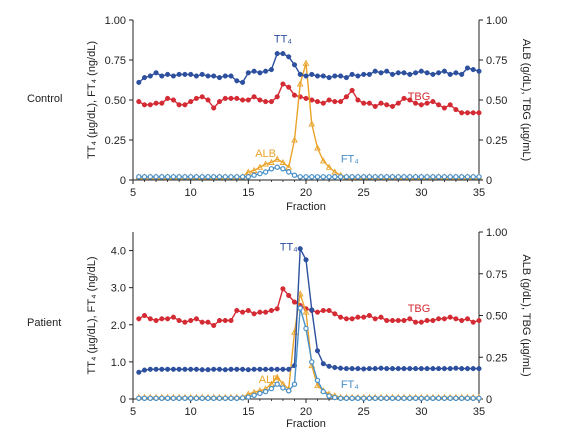 This screenshot has width=586, height=443. I want to click on x-axis-title: Fraction, so click(306, 424).